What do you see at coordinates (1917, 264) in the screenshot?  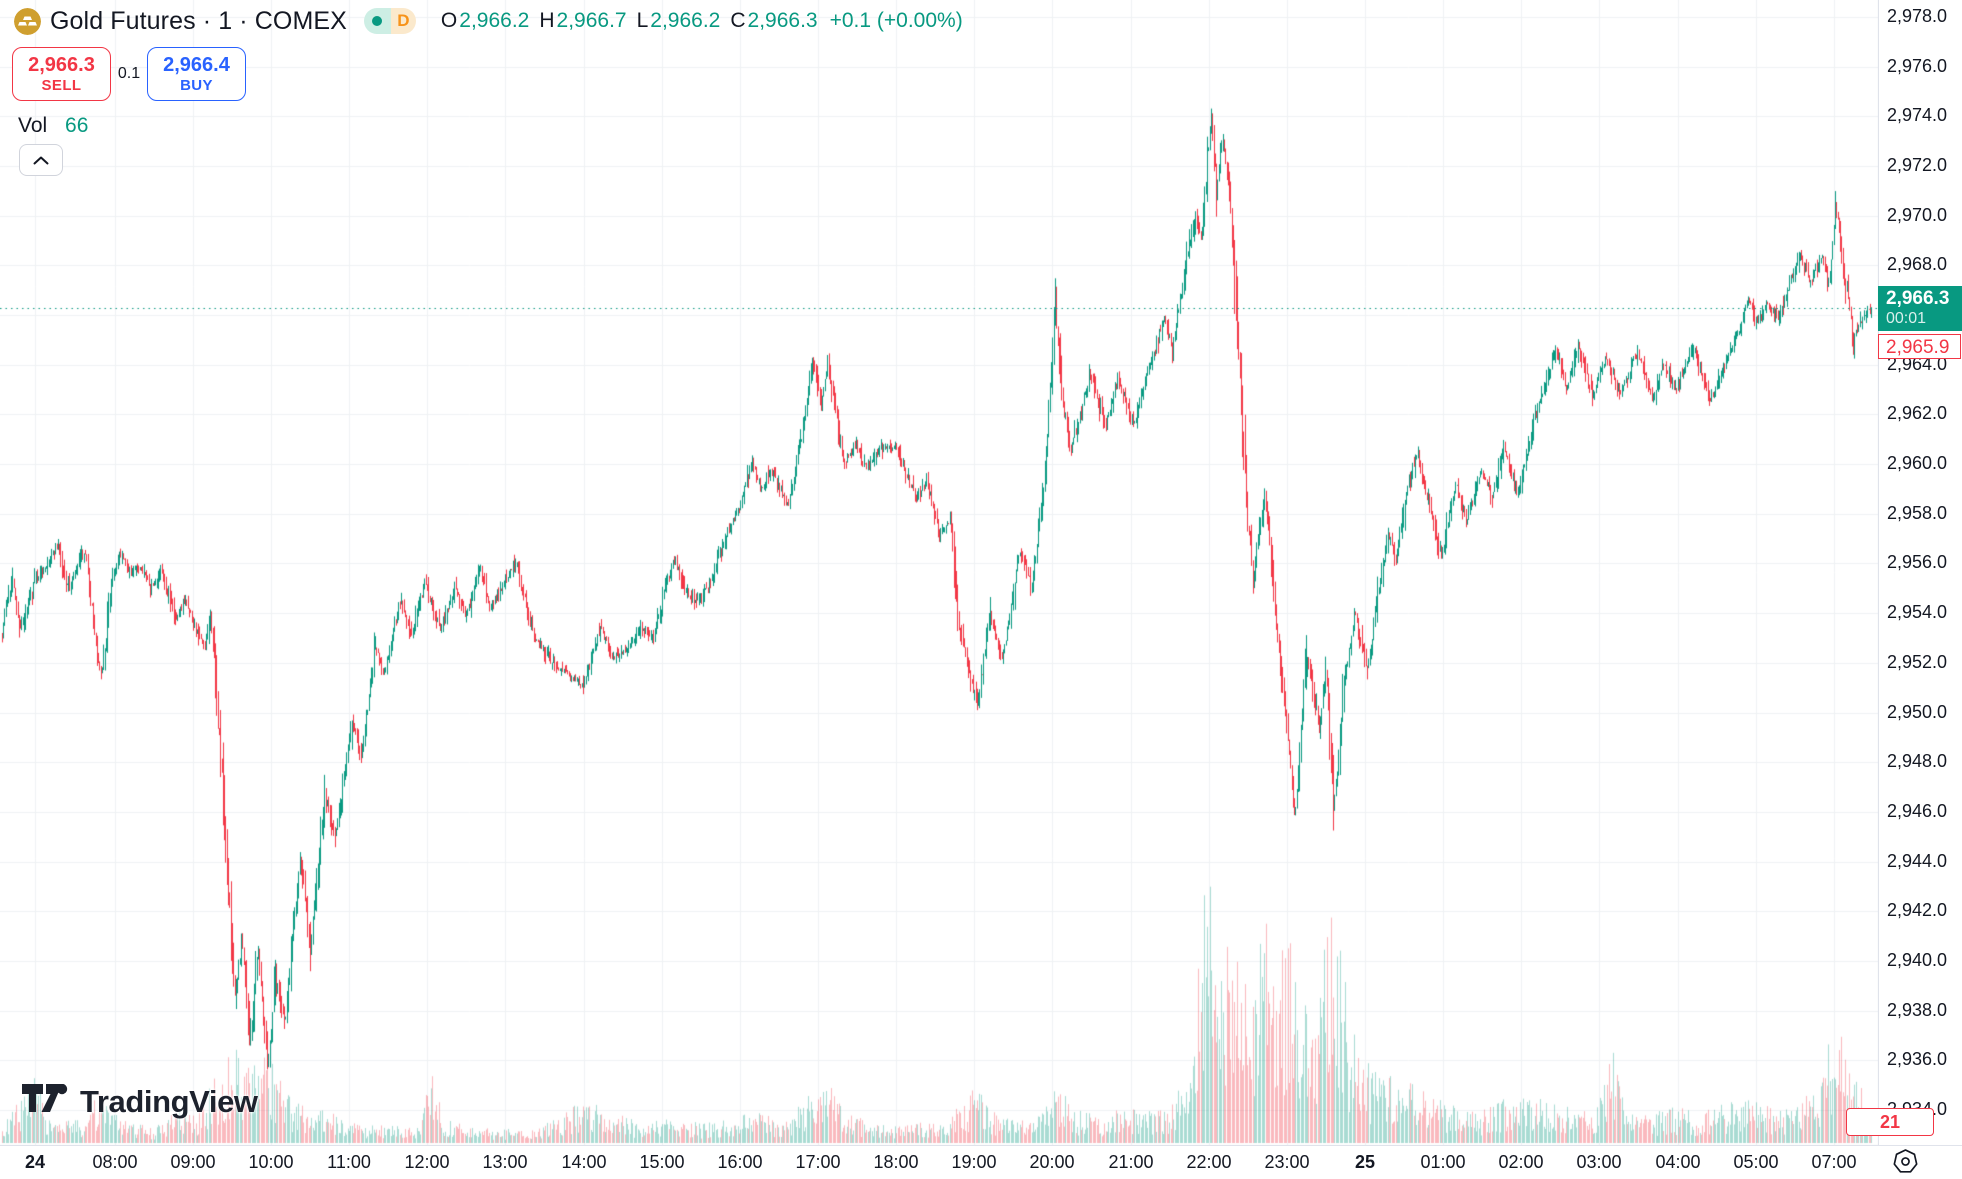 I see `price-tick-label: 2,968.0` at bounding box center [1917, 264].